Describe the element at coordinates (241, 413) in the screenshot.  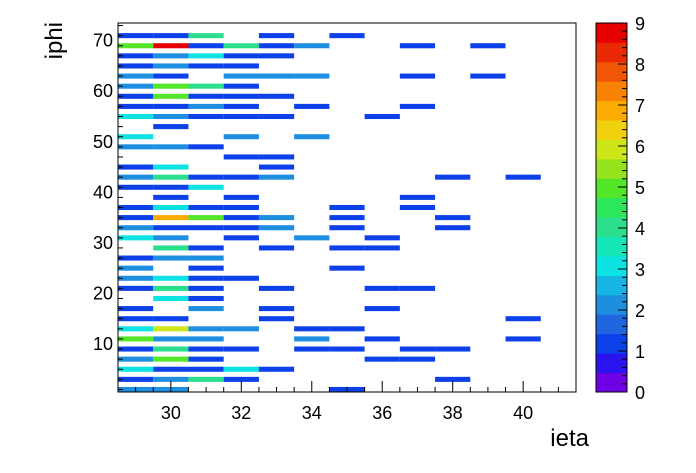
I see `x-tick-label: 32` at that location.